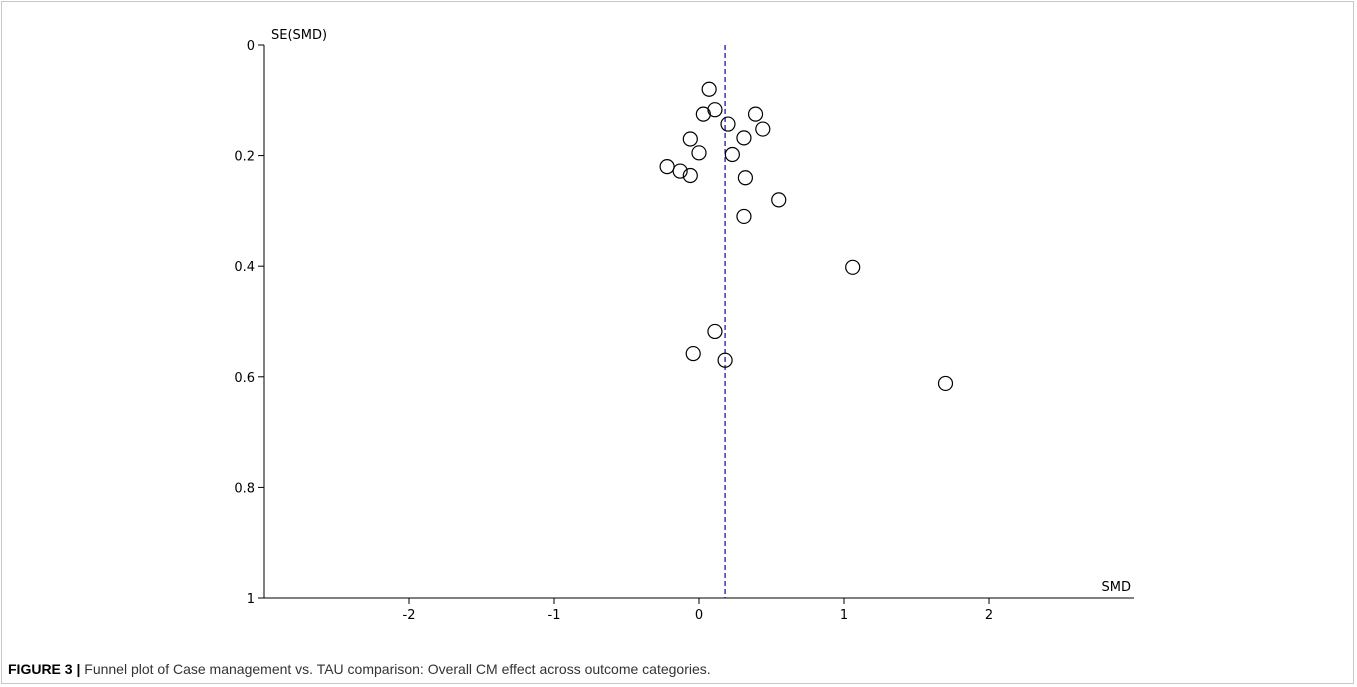  Describe the element at coordinates (409, 615) in the screenshot. I see `x-tick-label: -2` at that location.